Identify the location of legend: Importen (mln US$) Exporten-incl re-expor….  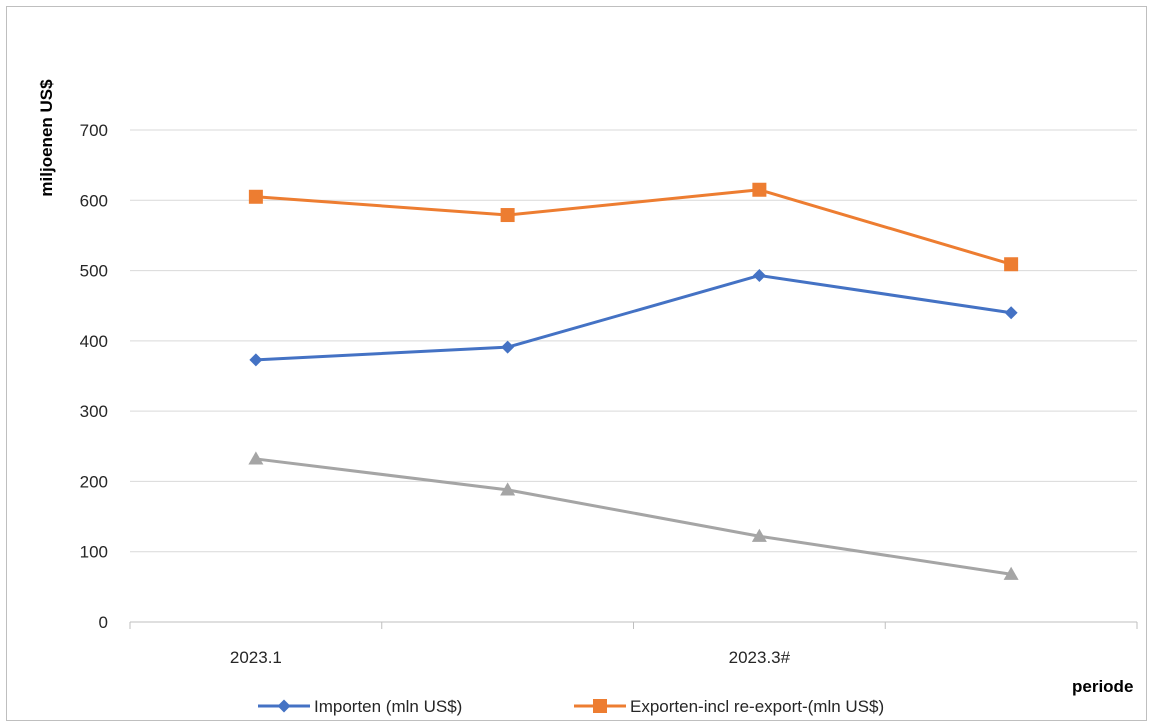
(571, 706).